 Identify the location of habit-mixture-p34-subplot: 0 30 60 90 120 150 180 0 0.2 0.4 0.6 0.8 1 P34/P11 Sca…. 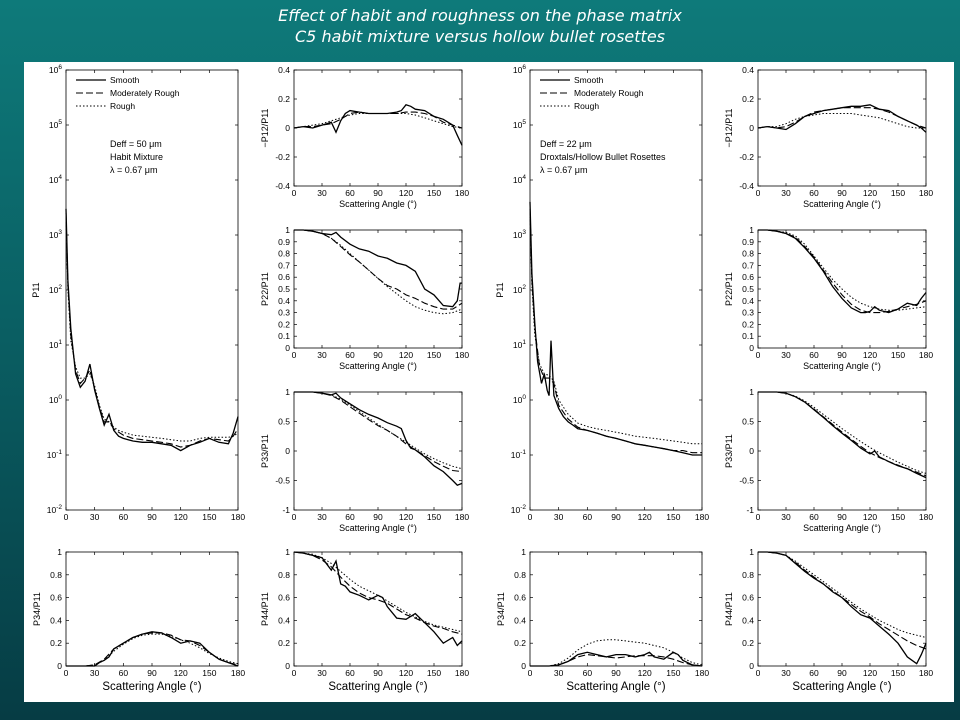
(138, 620).